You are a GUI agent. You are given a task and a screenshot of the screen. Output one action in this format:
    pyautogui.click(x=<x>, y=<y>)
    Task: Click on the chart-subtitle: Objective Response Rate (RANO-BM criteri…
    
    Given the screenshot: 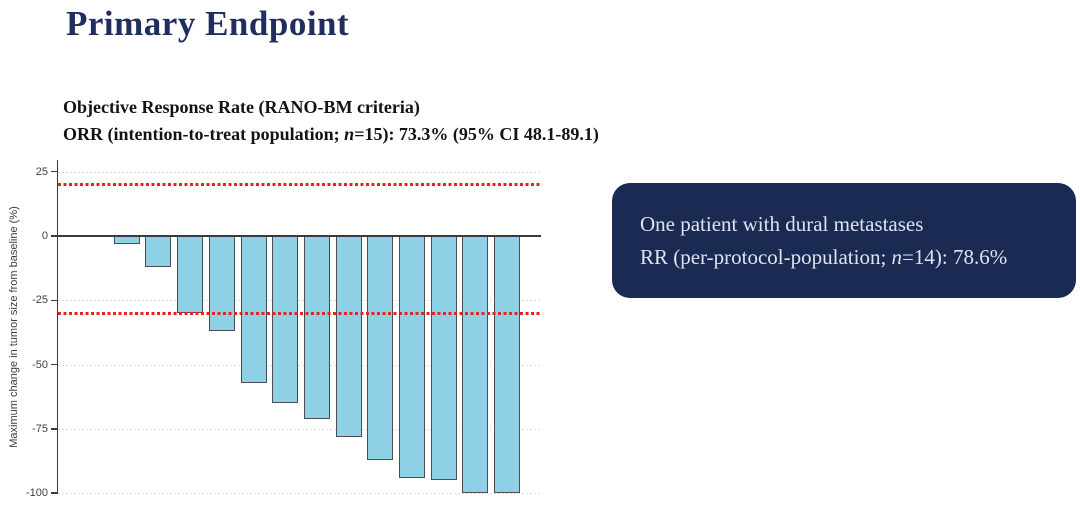 What is the action you would take?
    pyautogui.click(x=331, y=121)
    